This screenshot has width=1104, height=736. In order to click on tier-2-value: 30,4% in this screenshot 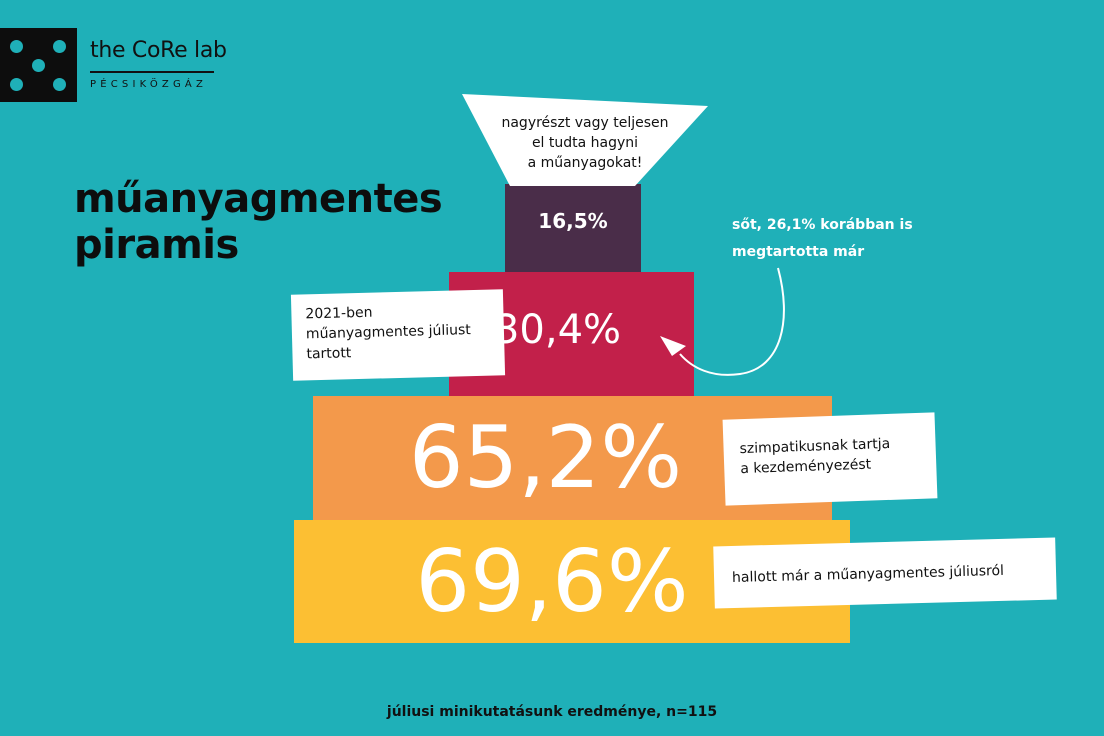, I will do `click(557, 330)`.